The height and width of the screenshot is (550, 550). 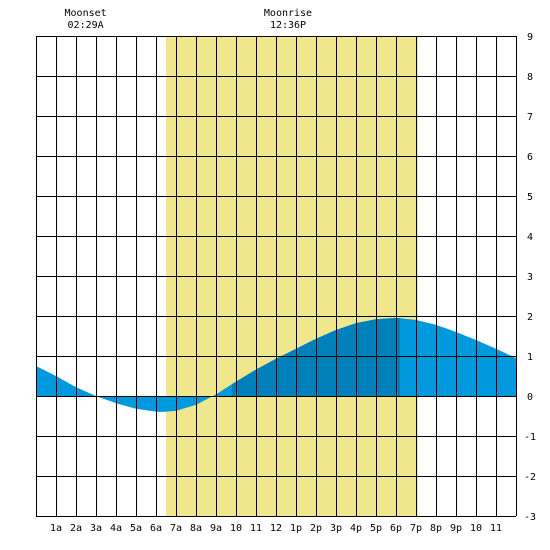 I want to click on x-tick-label: 6p, so click(x=396, y=528).